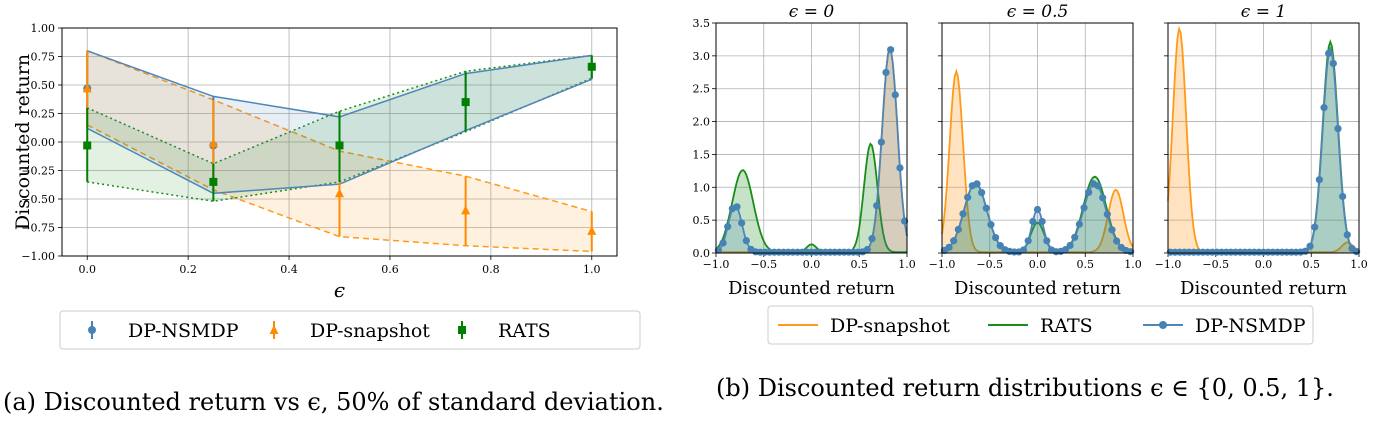 Image resolution: width=1373 pixels, height=423 pixels. Describe the element at coordinates (289, 269) in the screenshot. I see `x-tick-label: 0.4` at that location.